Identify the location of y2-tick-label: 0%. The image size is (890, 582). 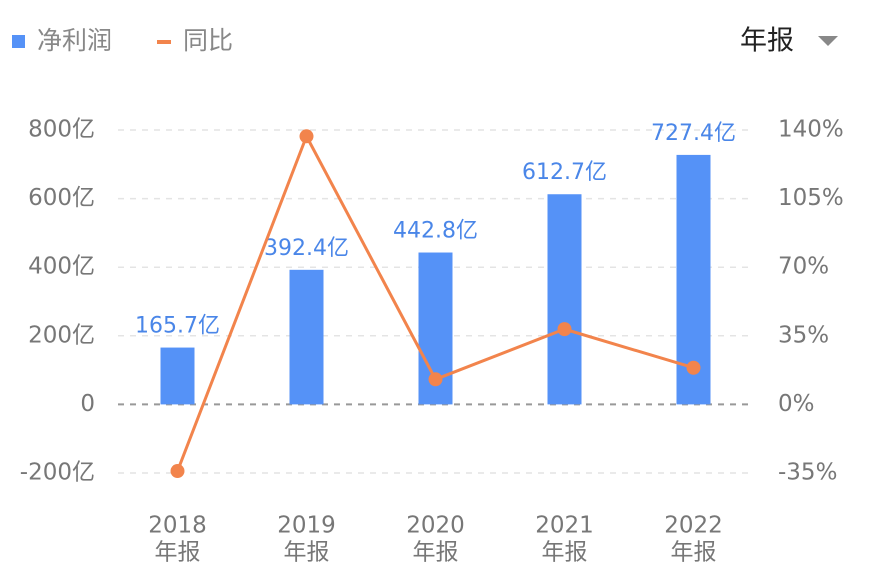
(796, 404).